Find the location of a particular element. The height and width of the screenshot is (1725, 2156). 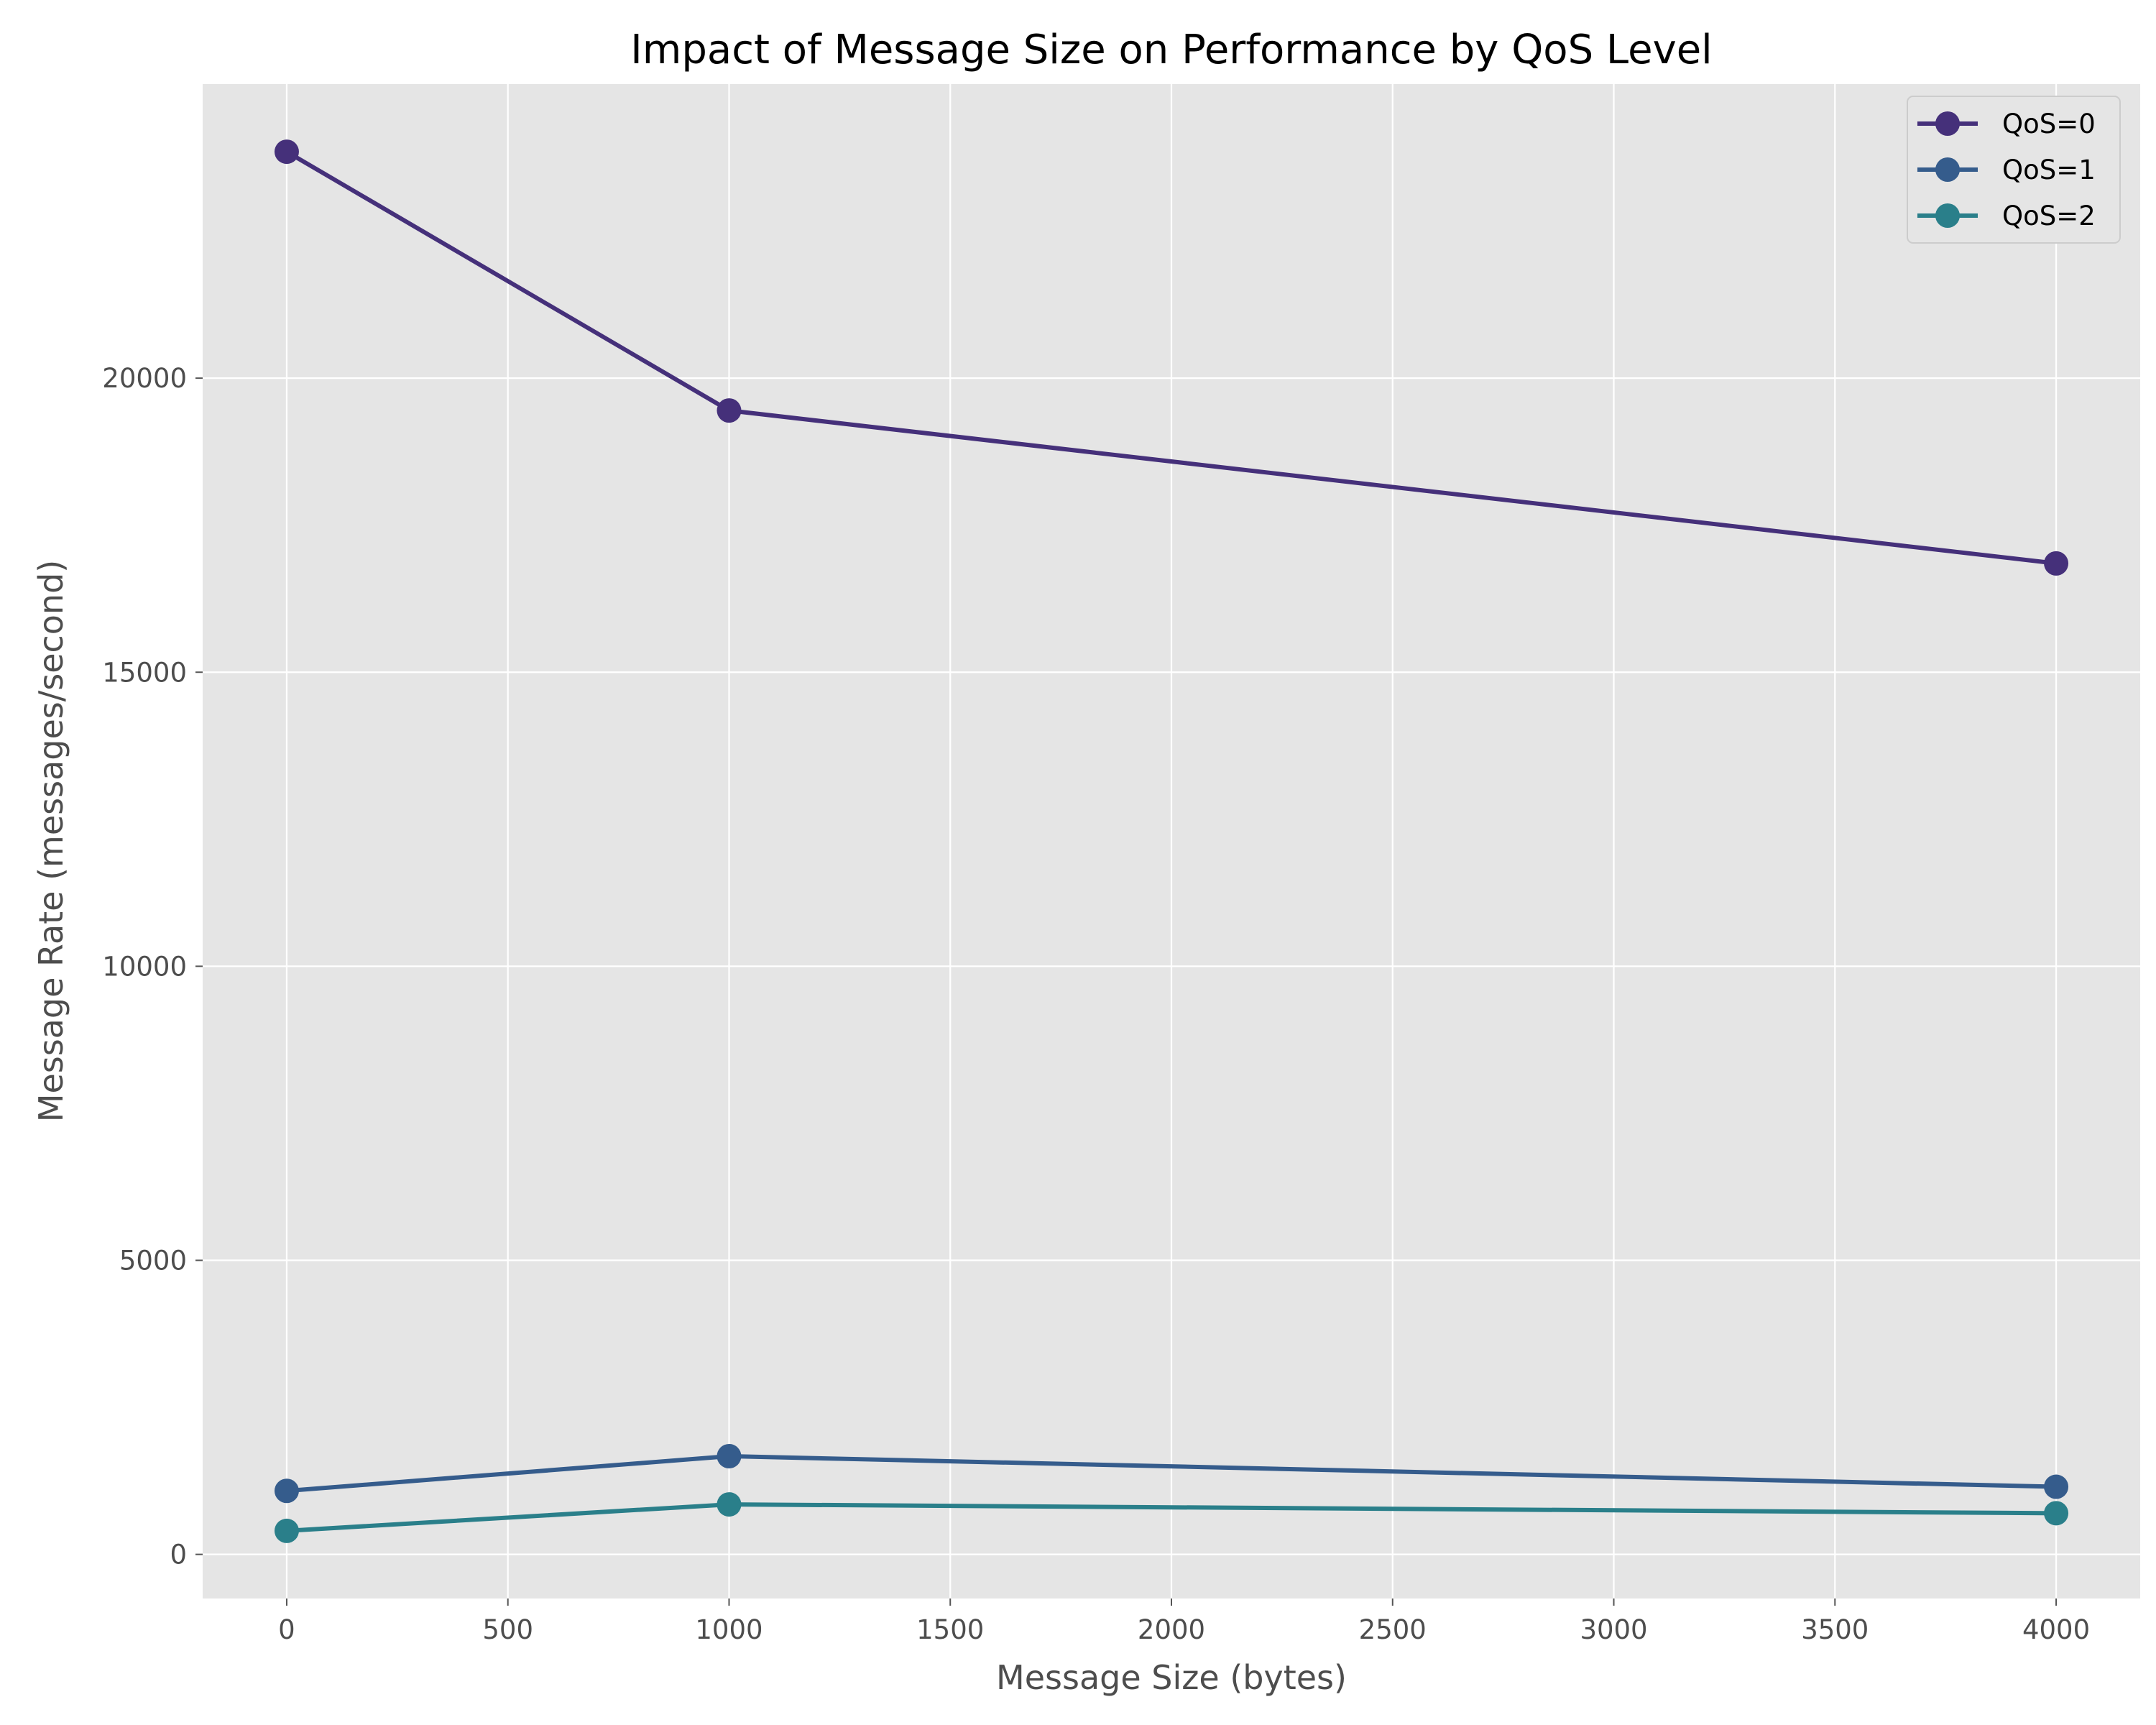

x-tick-label: 3500 is located at coordinates (1835, 1629).